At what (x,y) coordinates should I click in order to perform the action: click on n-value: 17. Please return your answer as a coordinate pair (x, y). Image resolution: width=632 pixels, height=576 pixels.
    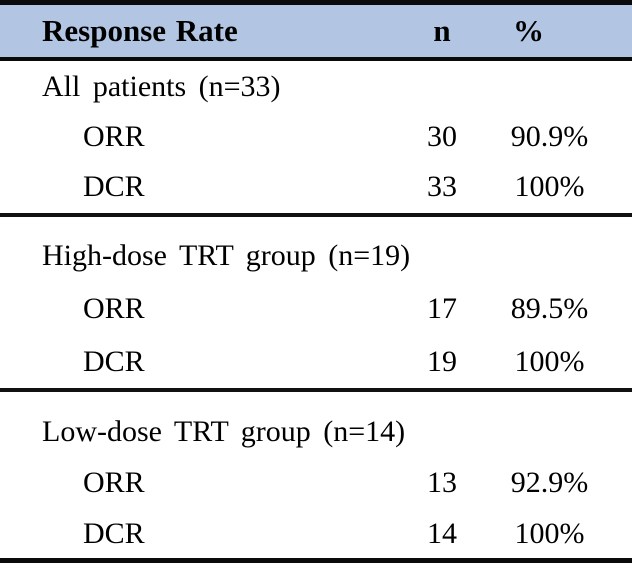
    Looking at the image, I should click on (442, 308).